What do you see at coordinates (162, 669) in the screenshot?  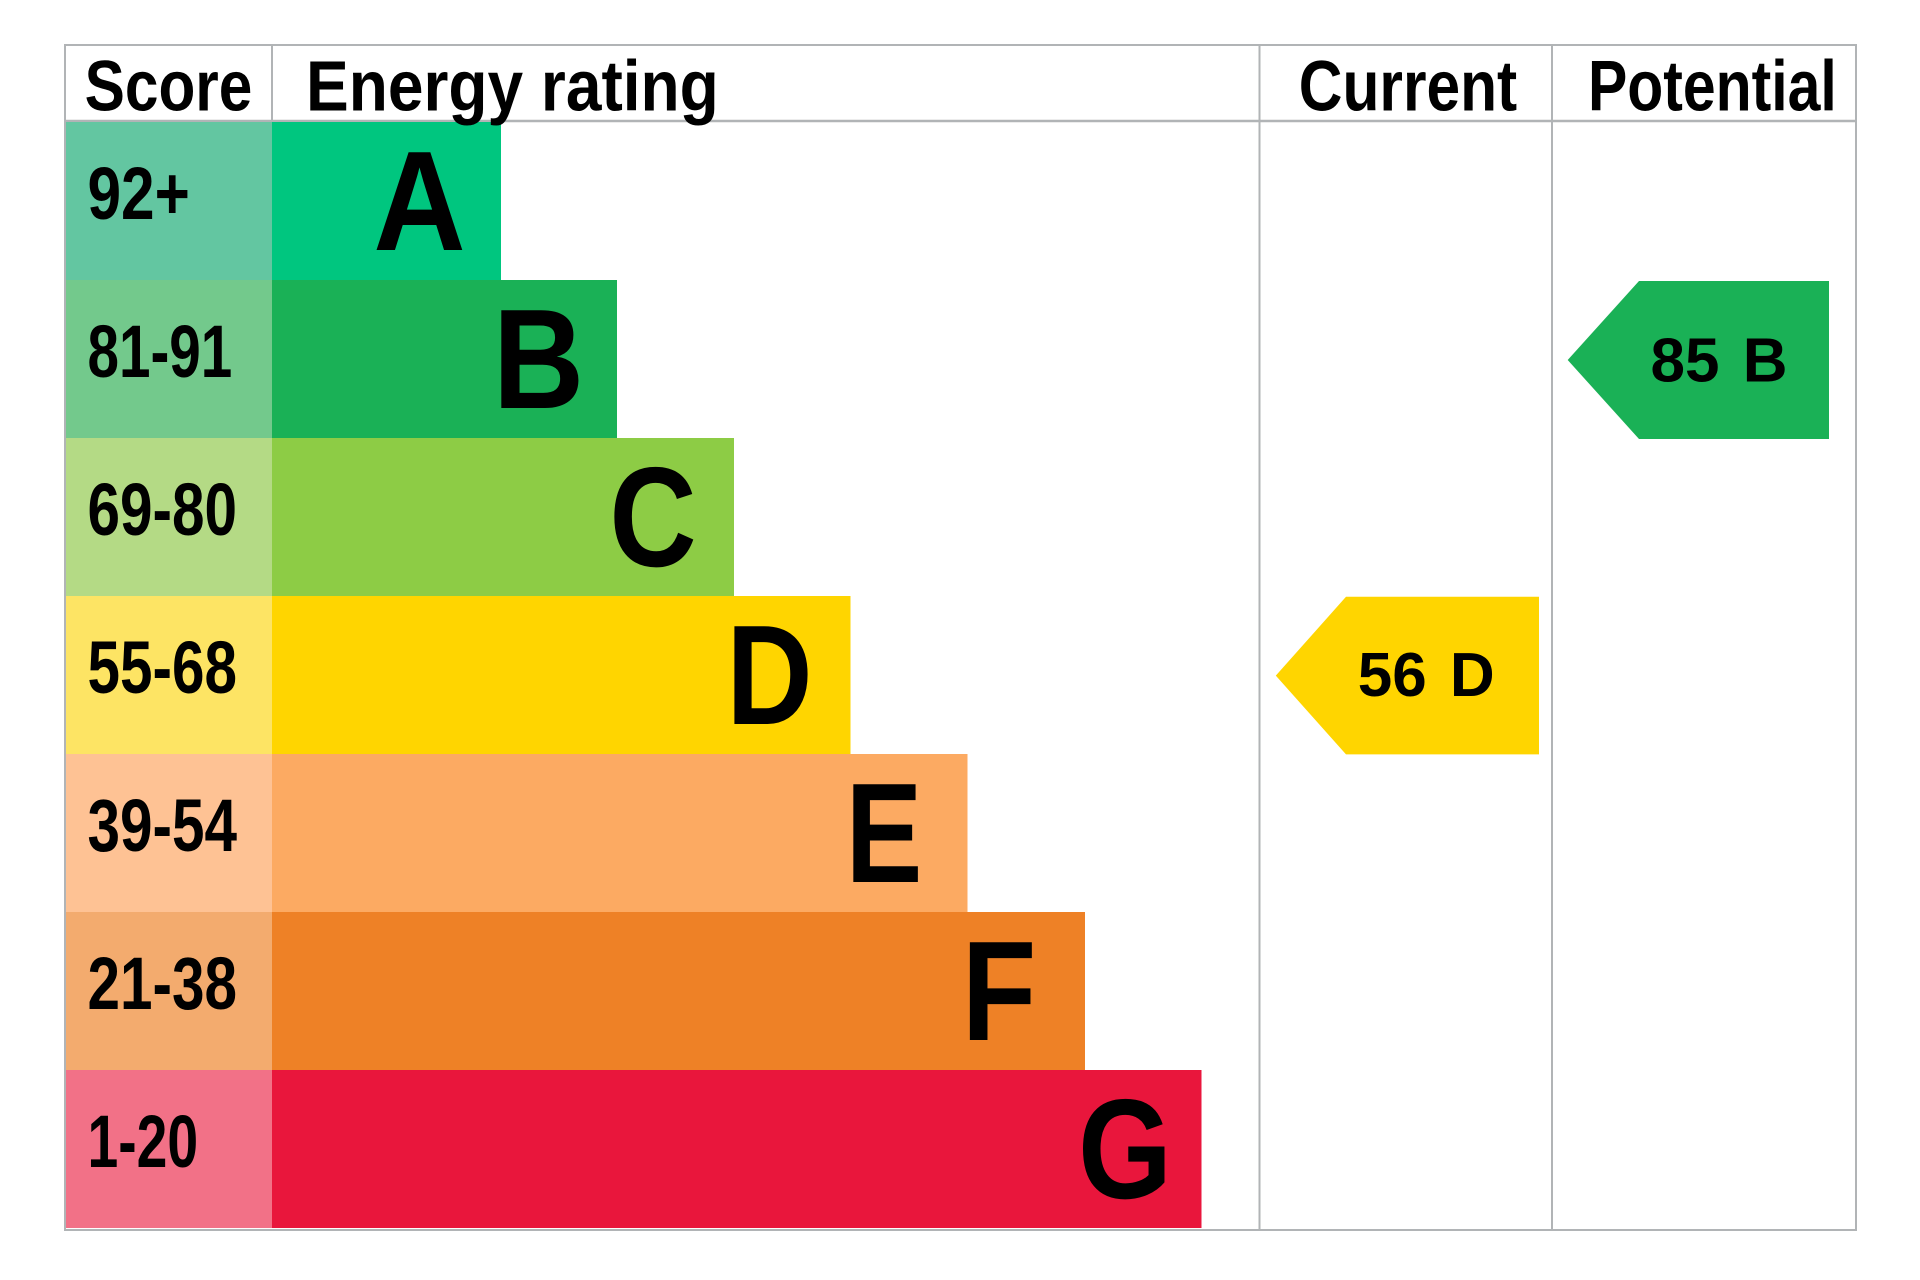 I see `svg-text: 55-68` at bounding box center [162, 669].